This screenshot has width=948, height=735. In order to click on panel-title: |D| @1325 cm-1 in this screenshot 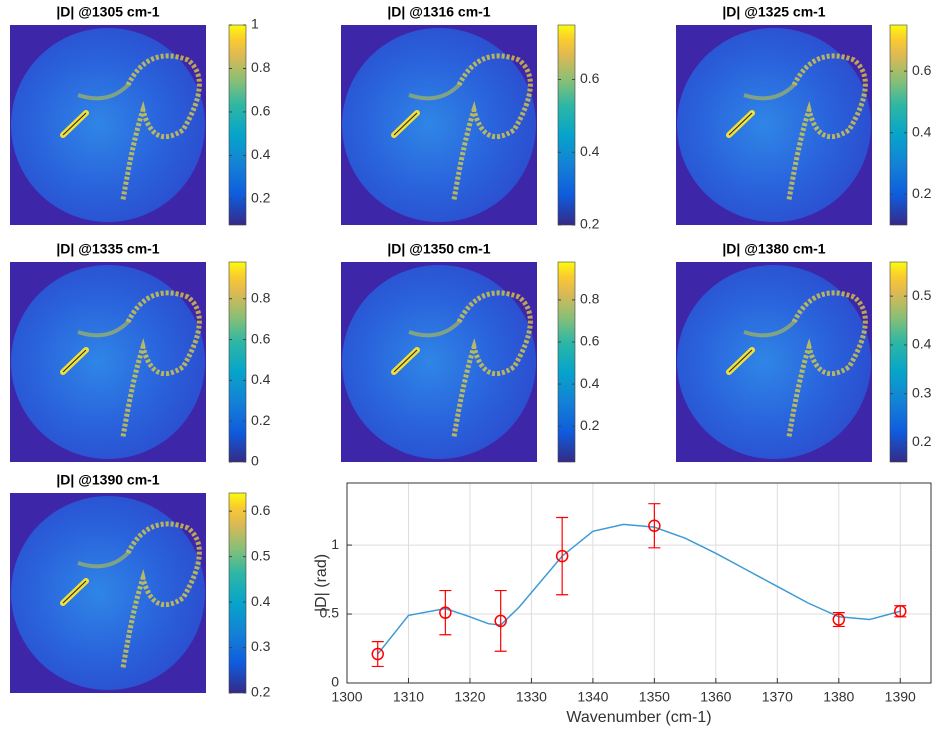, I will do `click(773, 12)`.